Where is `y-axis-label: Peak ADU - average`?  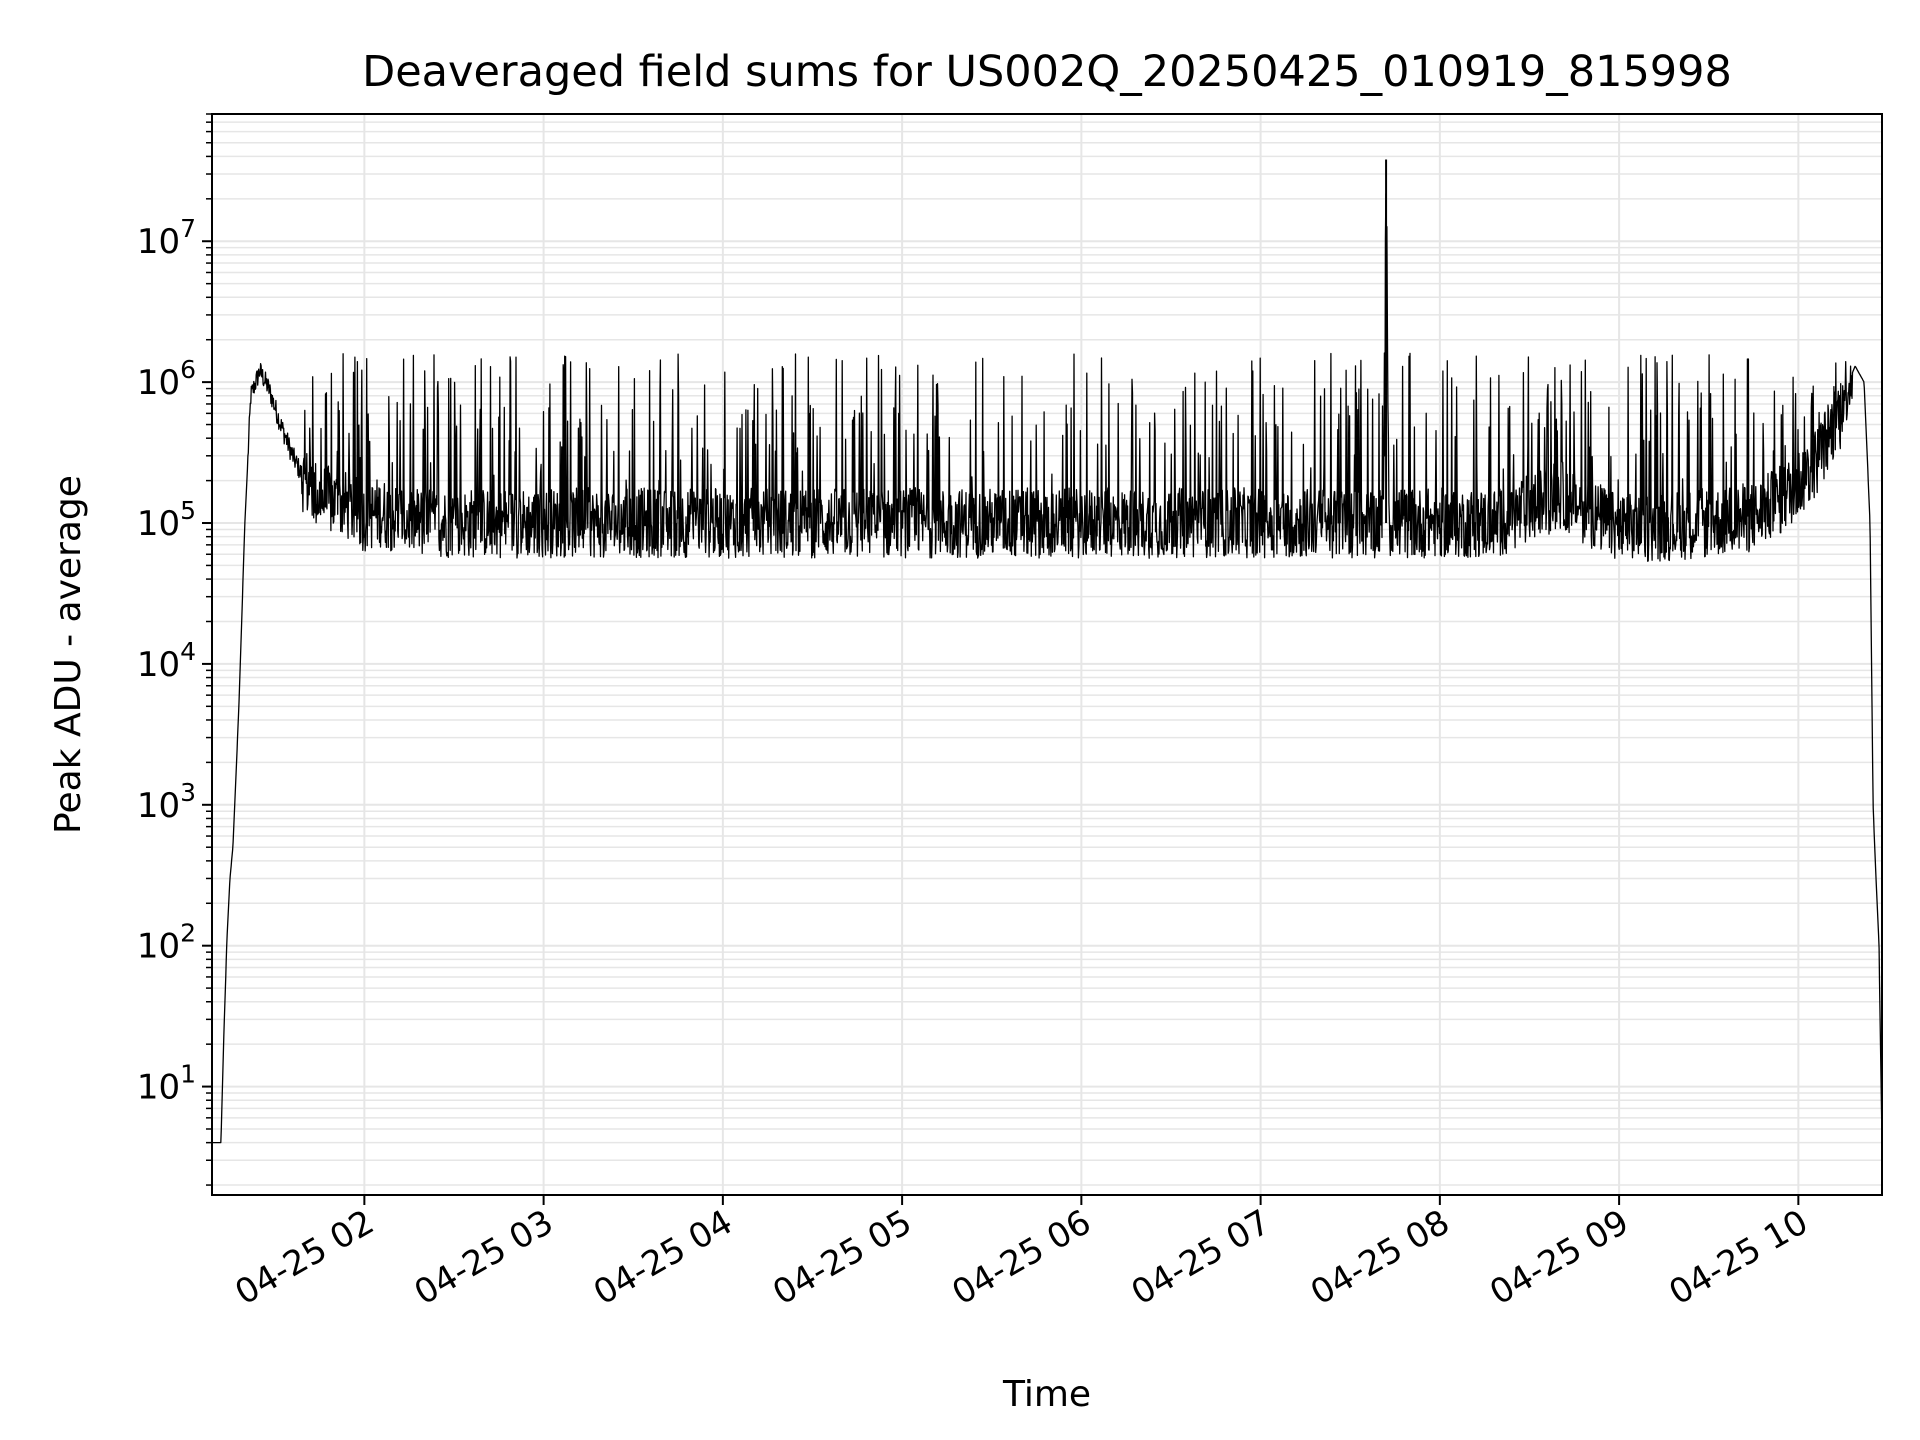
y-axis-label: Peak ADU - average is located at coordinates (68, 654).